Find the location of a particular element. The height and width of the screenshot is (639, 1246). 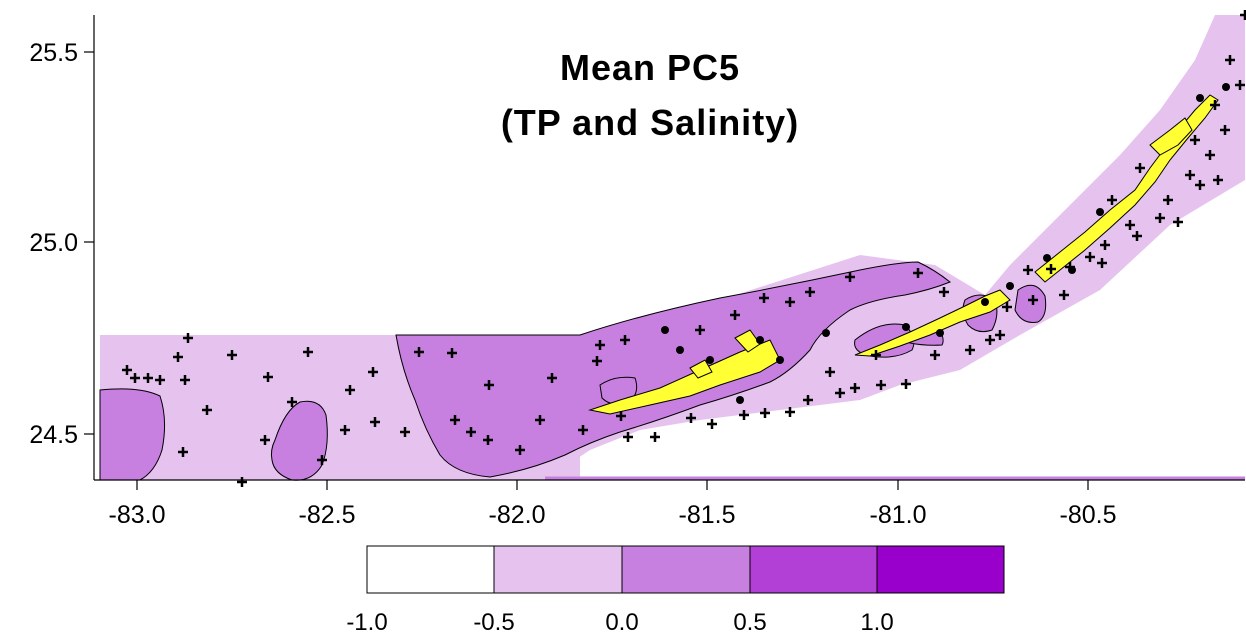

x-tick-labels: -83.0 -82.5 -82.0 -81.5 -81.0 -80.5 is located at coordinates (613, 515).